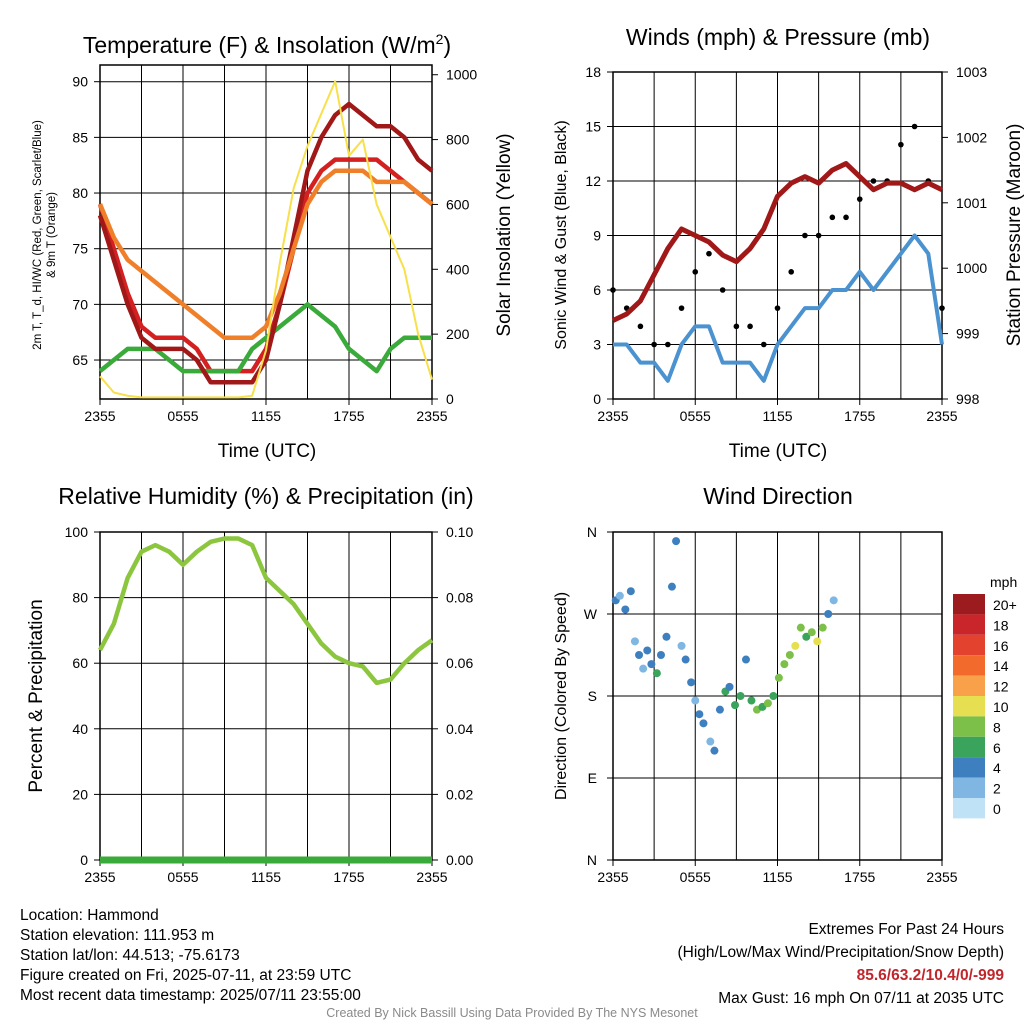 The width and height of the screenshot is (1024, 1024). Describe the element at coordinates (592, 696) in the screenshot. I see `y-tick-label: S` at that location.